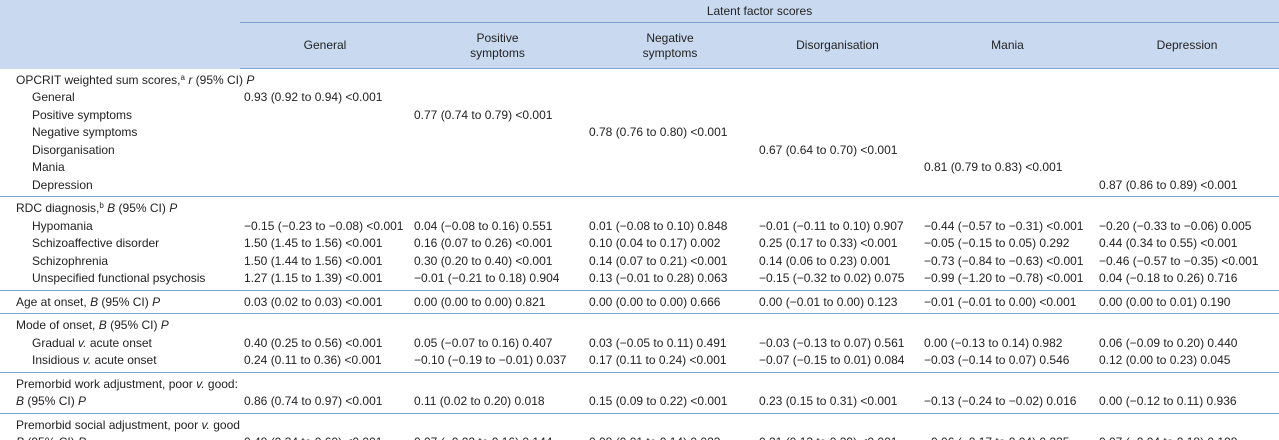  What do you see at coordinates (325, 437) in the screenshot?
I see `cell: 0.48 (0.34 to 0.60) <0.001` at bounding box center [325, 437].